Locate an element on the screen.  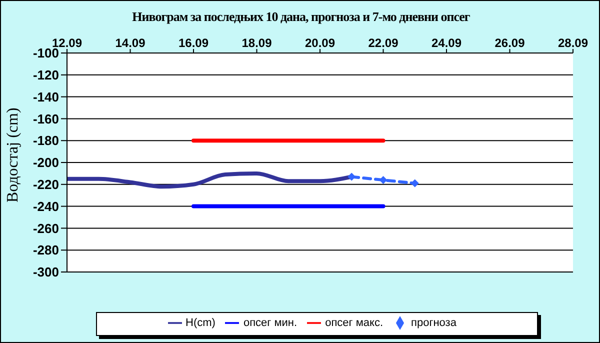
y-tick-label: -120 is located at coordinates (45, 75).